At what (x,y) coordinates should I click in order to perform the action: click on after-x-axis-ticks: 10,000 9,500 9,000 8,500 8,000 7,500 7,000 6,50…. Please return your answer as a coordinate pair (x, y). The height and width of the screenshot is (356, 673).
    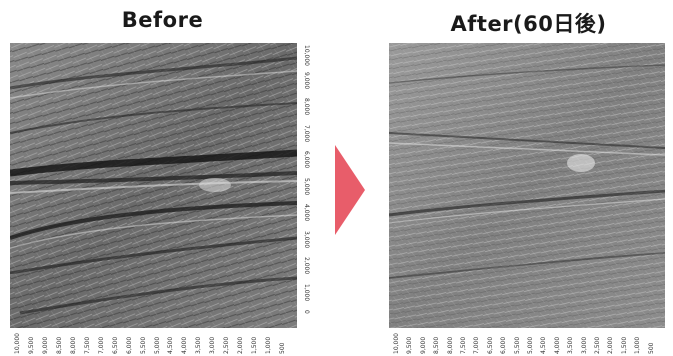
    Looking at the image, I should click on (527, 343).